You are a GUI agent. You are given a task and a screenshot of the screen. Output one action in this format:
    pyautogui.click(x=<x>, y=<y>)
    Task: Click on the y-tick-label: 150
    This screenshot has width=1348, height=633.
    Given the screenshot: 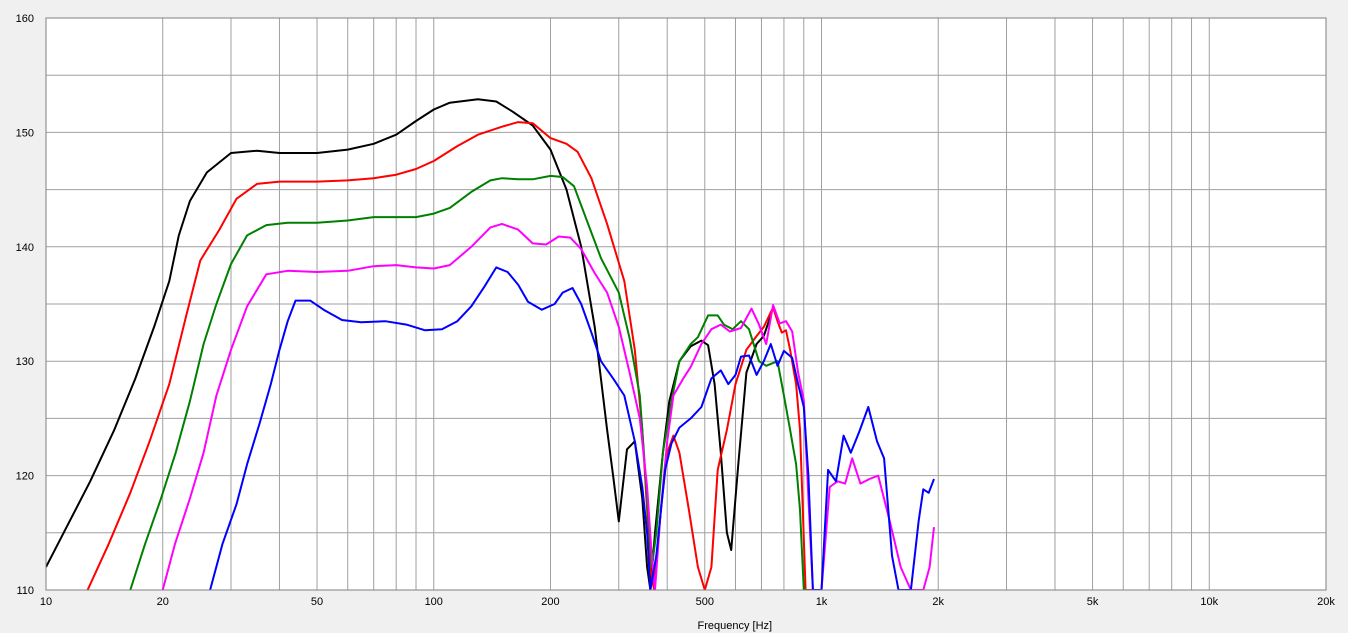 What is the action you would take?
    pyautogui.click(x=25, y=133)
    